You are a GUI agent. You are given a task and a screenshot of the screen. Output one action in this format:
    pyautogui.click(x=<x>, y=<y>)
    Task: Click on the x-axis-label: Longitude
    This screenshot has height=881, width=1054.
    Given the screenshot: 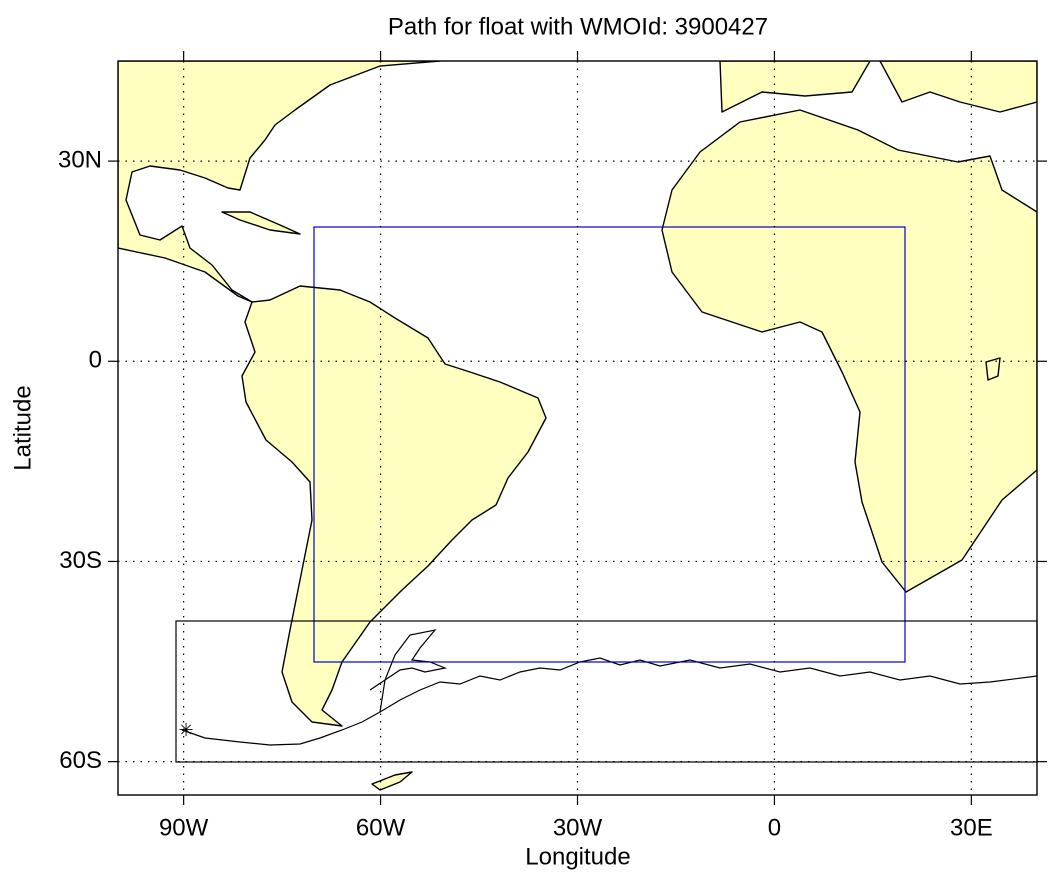 What is the action you would take?
    pyautogui.click(x=577, y=856)
    